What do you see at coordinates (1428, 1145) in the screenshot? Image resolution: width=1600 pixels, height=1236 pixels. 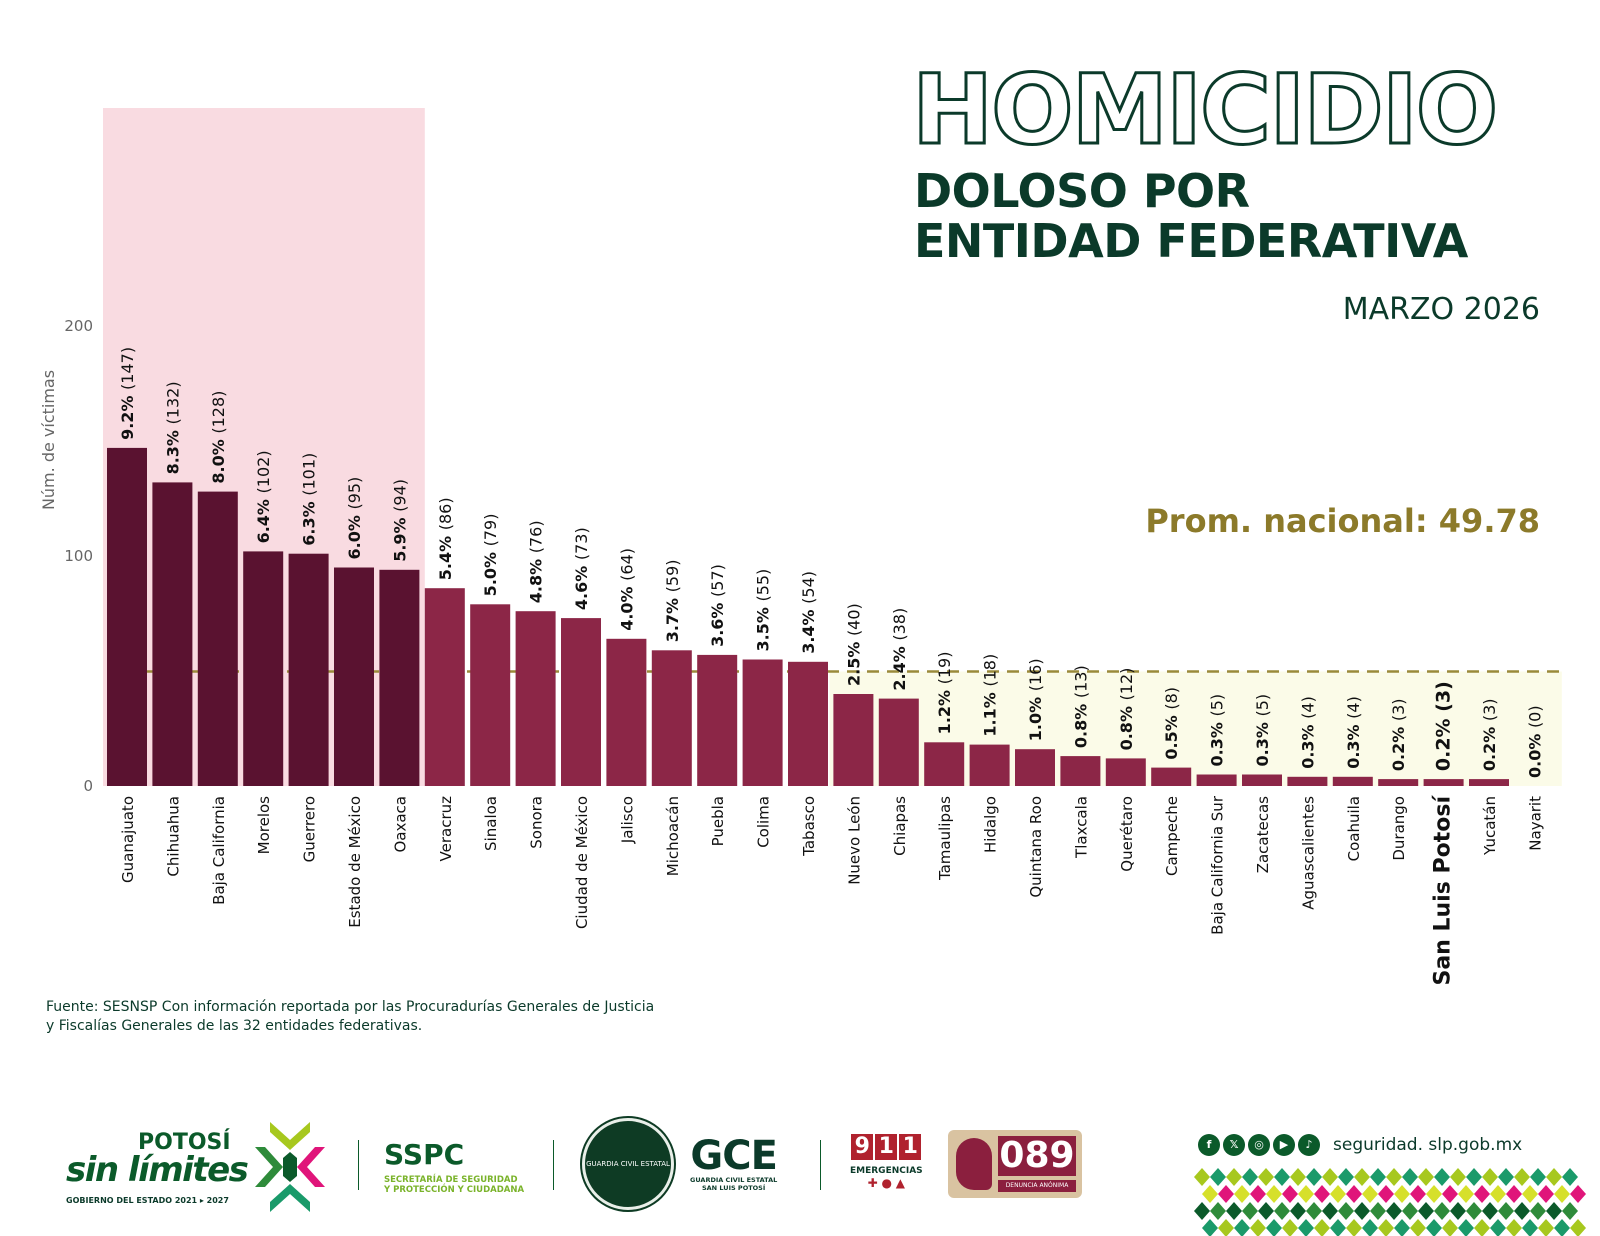 I see `website-link: seguridad. slp.gob.mx` at bounding box center [1428, 1145].